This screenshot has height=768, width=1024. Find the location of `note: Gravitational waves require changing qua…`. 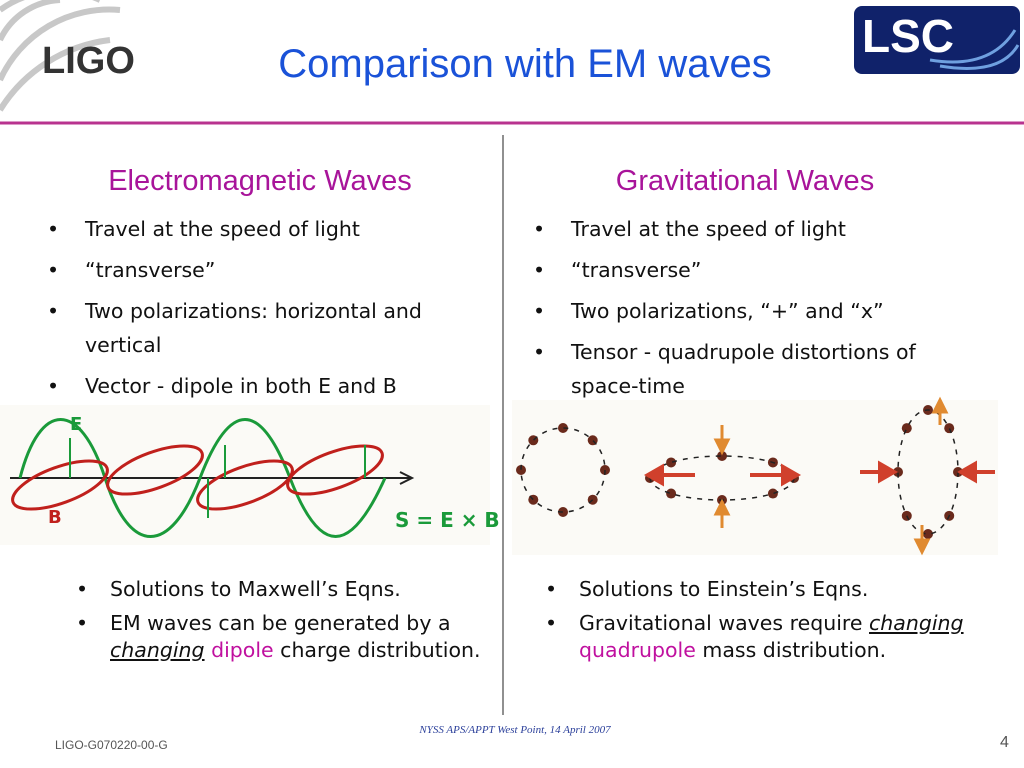

note: Gravitational waves require changing qua… is located at coordinates (755, 637).